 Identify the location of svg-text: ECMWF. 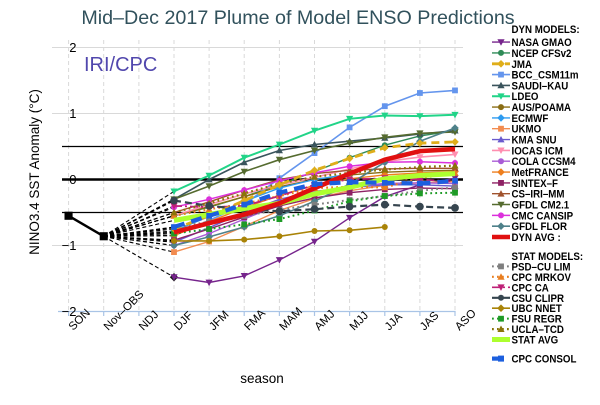
(530, 119).